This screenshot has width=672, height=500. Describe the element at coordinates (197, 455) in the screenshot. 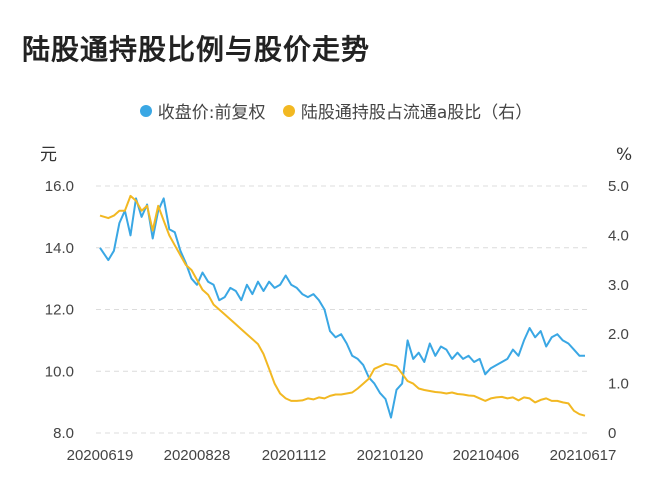

I see `x-tick-label: 20200828` at that location.